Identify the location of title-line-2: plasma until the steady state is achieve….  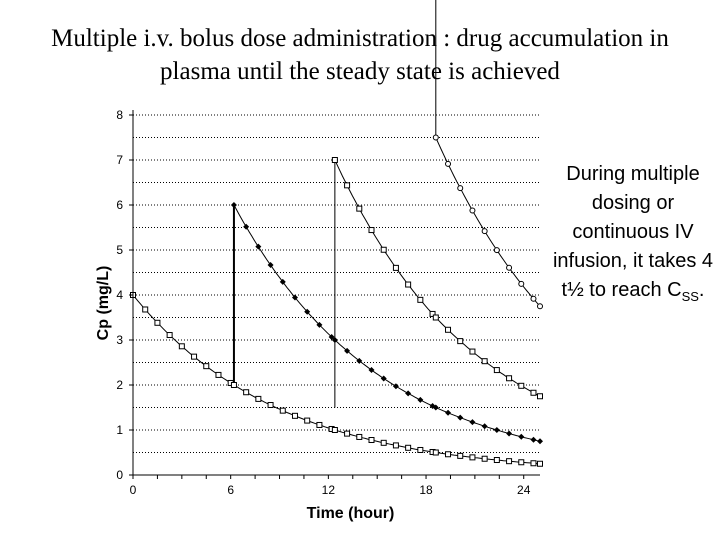
(360, 71).